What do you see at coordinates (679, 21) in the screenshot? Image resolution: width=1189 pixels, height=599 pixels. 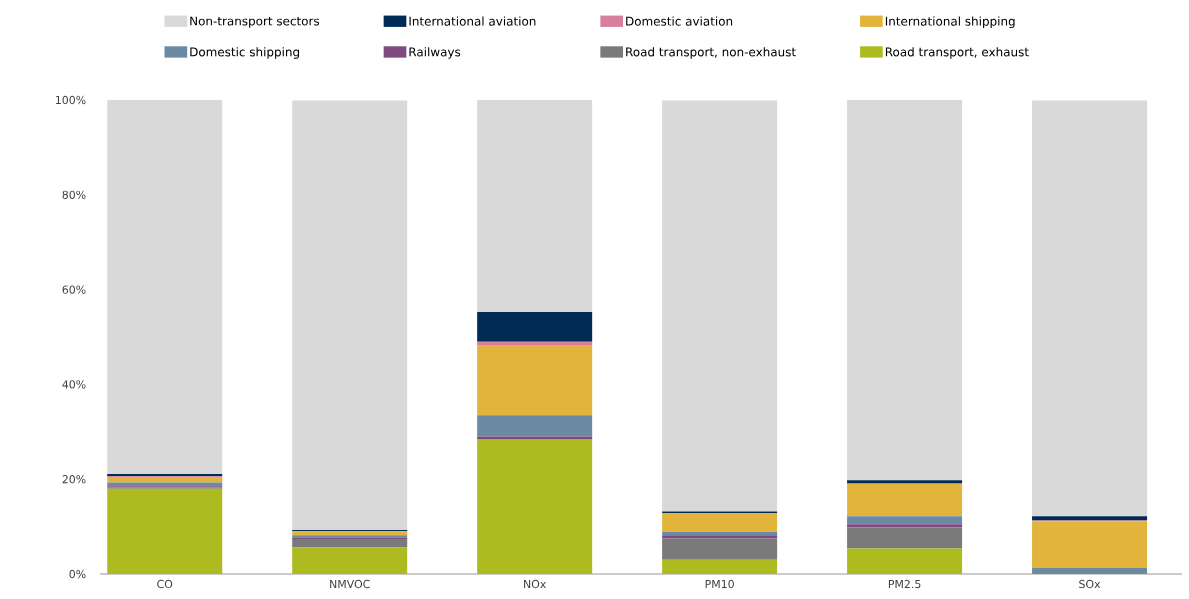 I see `legend-label: Domestic aviation` at bounding box center [679, 21].